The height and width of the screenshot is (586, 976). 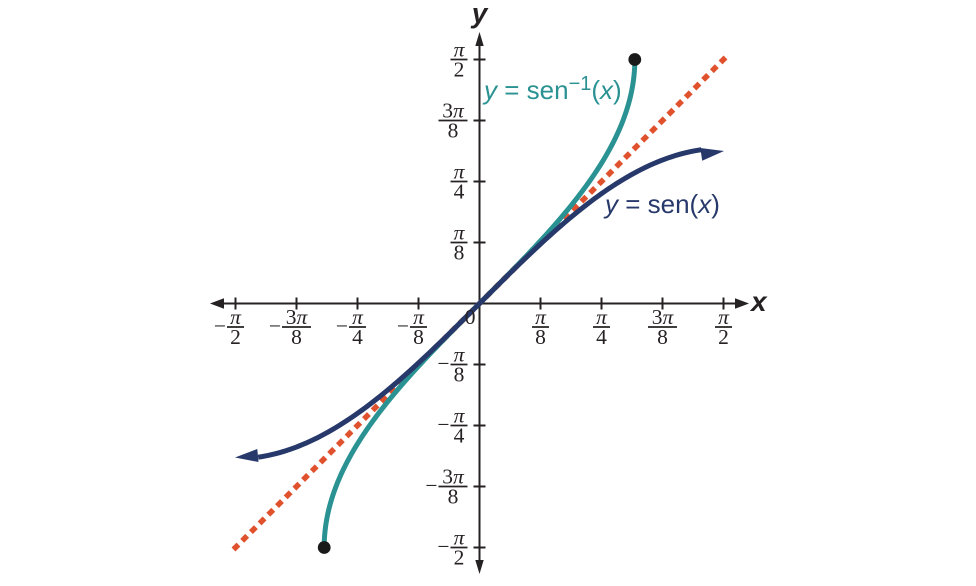 What do you see at coordinates (661, 204) in the screenshot?
I see `svg-text: y = sen(x)` at bounding box center [661, 204].